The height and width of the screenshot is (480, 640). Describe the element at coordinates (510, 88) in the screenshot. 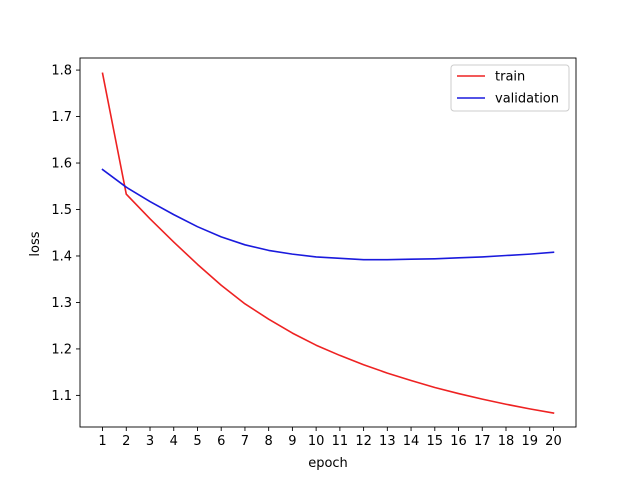

I see `legend: train validation` at that location.